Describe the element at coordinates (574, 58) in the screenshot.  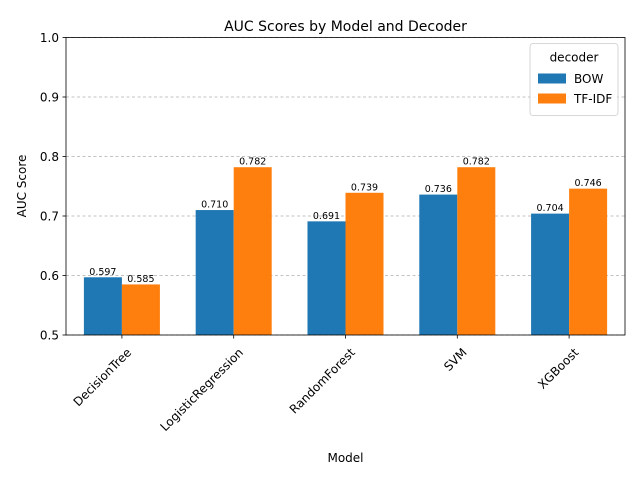
I see `legend-title: decoder` at that location.